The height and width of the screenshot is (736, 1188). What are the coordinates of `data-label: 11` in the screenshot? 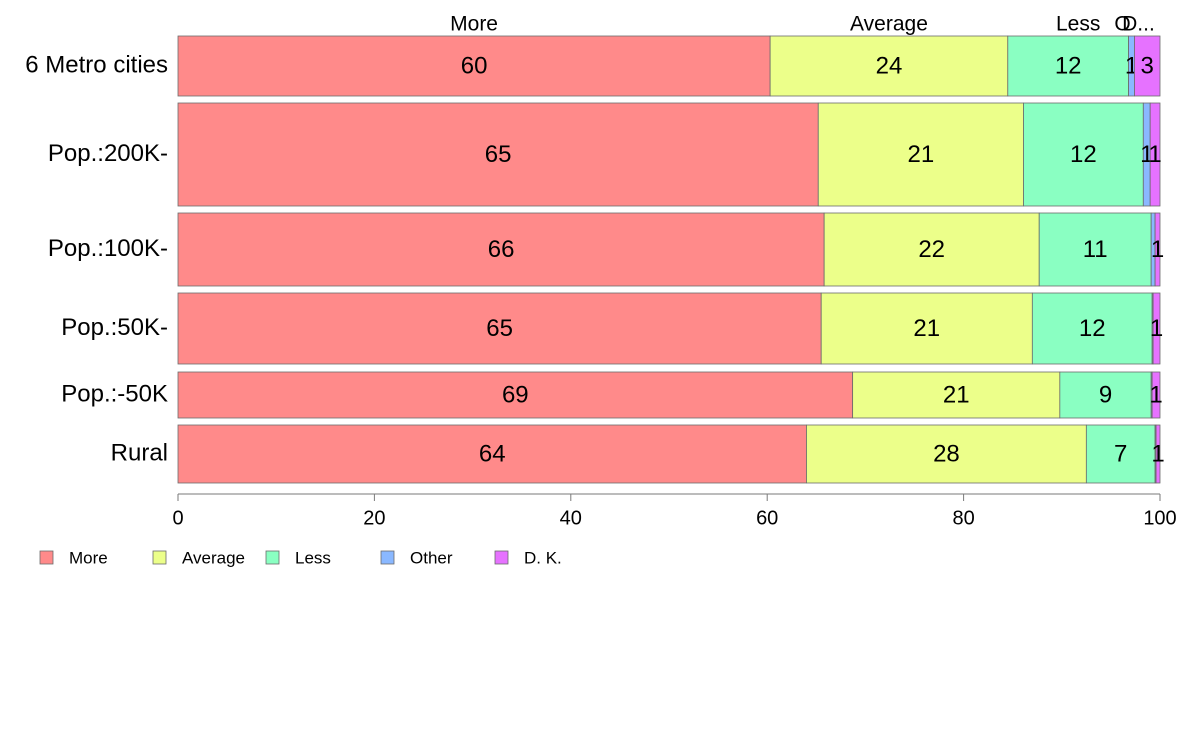 It's located at (1095, 249).